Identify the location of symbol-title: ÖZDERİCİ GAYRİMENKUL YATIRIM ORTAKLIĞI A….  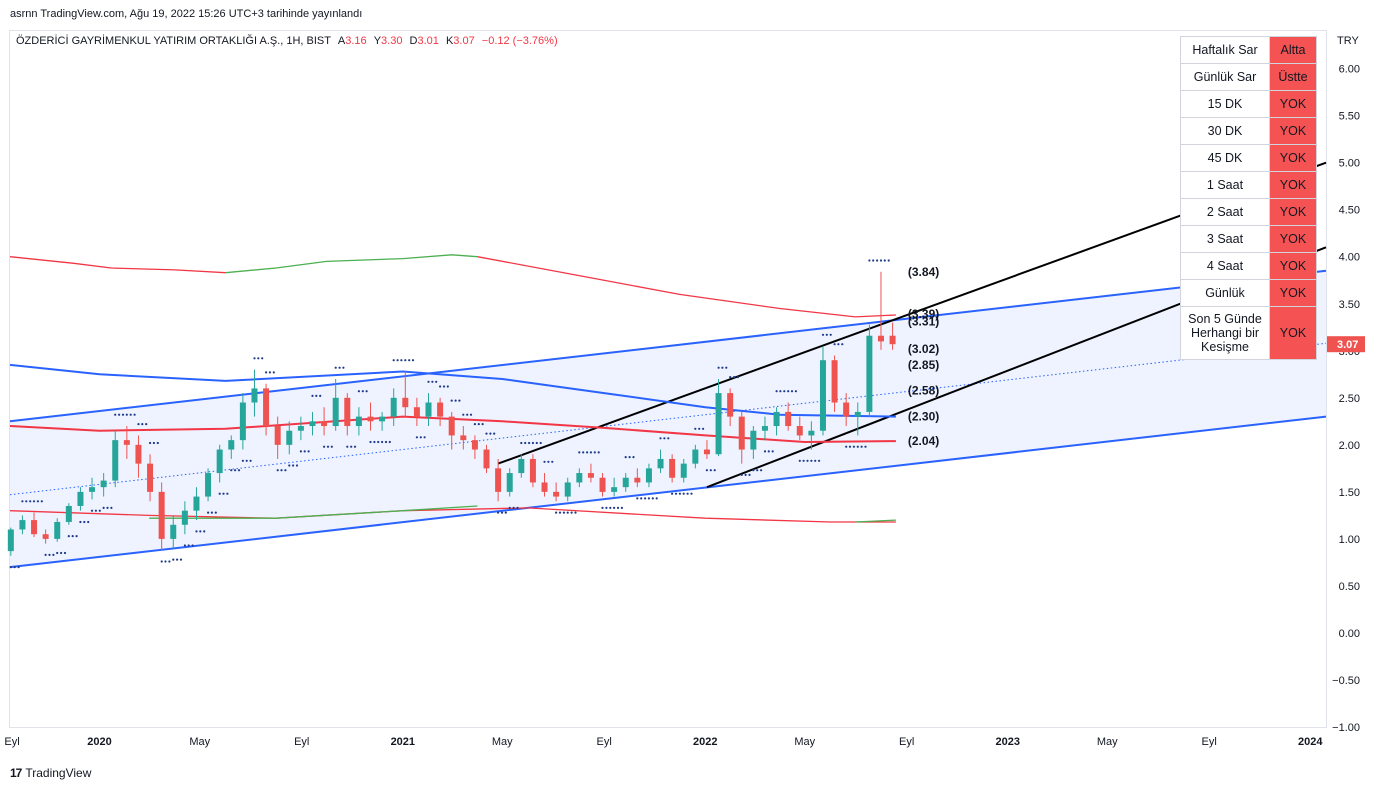
(173, 41).